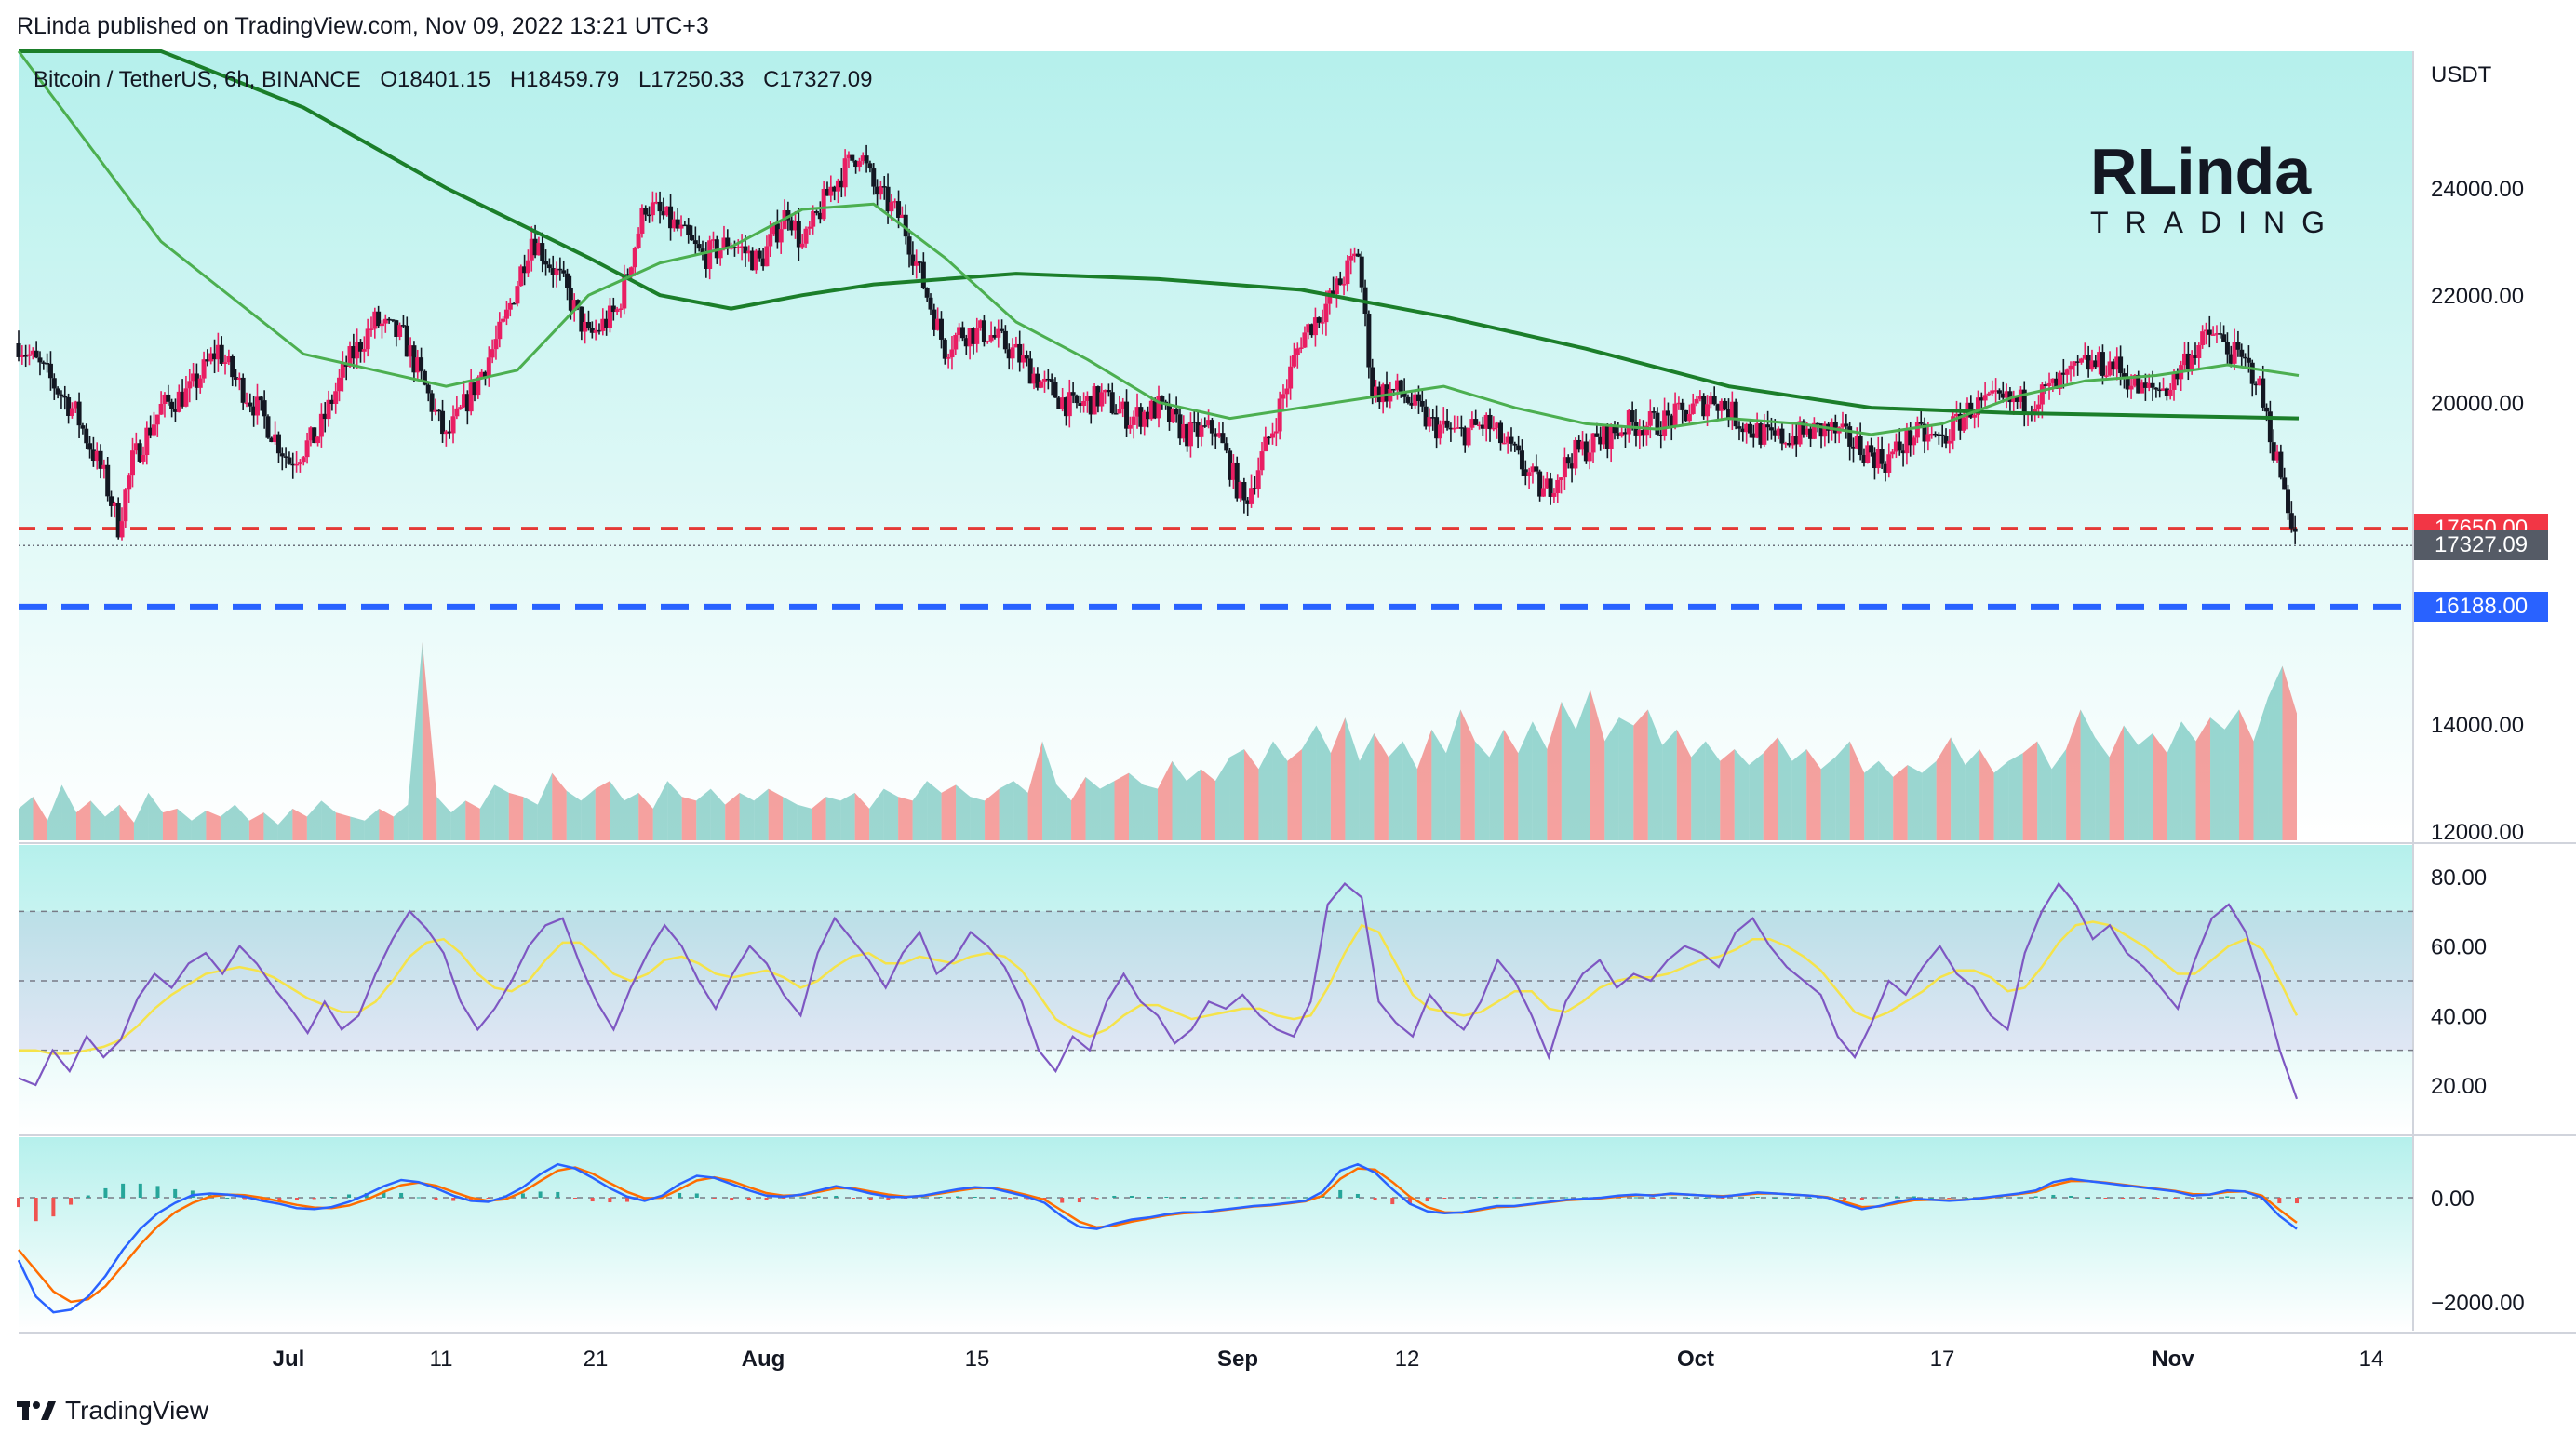  Describe the element at coordinates (1407, 1360) in the screenshot. I see `time-tick-label: 12` at that location.